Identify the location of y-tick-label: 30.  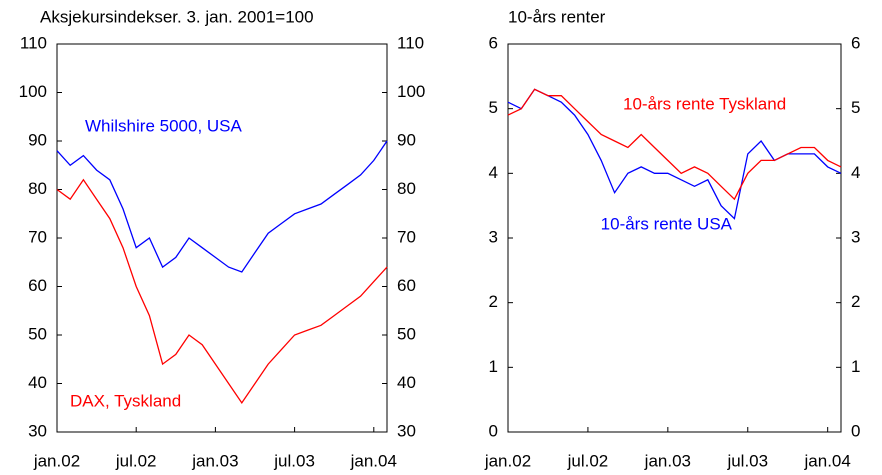
(37, 430).